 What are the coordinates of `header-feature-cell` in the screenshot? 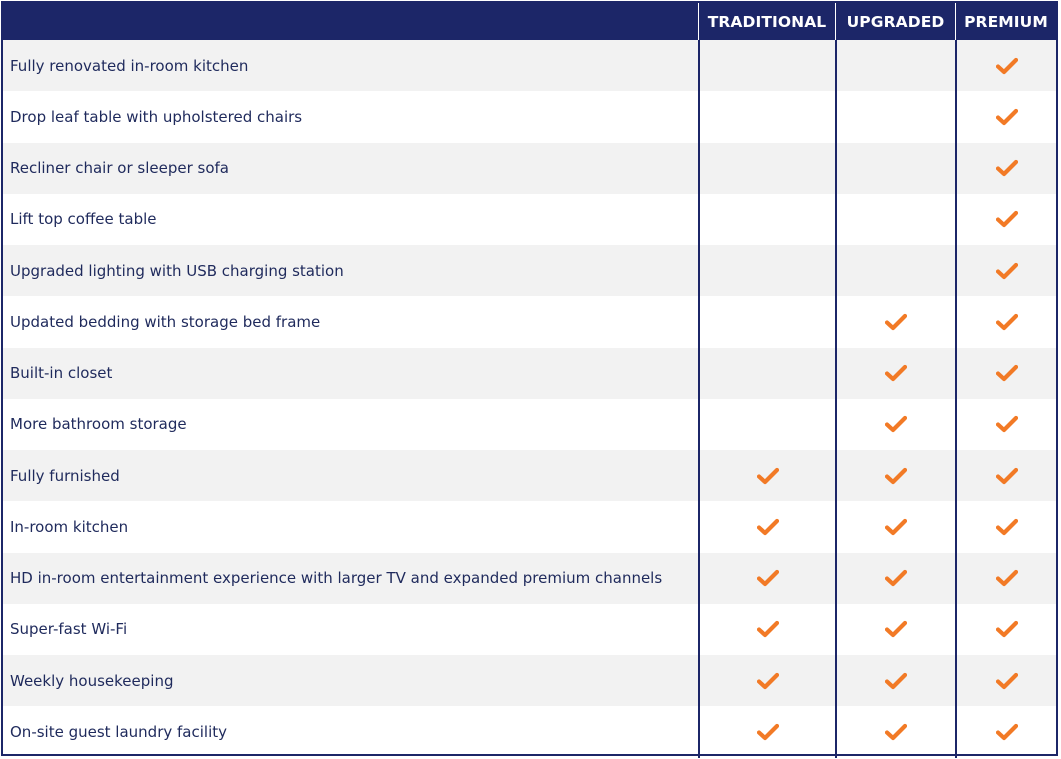 It's located at (350, 21).